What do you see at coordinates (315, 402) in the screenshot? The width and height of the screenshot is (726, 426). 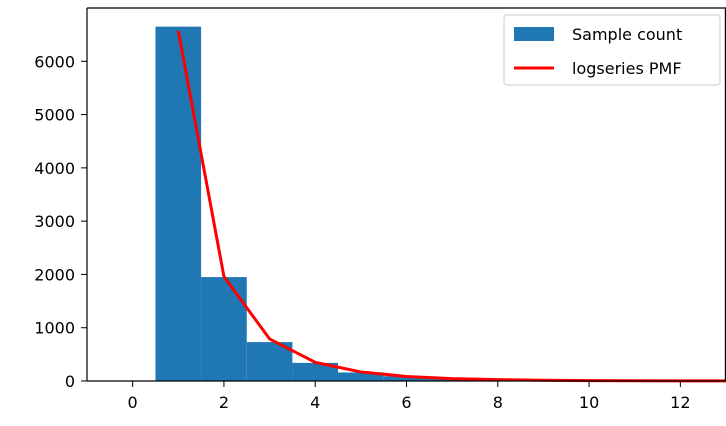 I see `x-tick-label: 4` at bounding box center [315, 402].